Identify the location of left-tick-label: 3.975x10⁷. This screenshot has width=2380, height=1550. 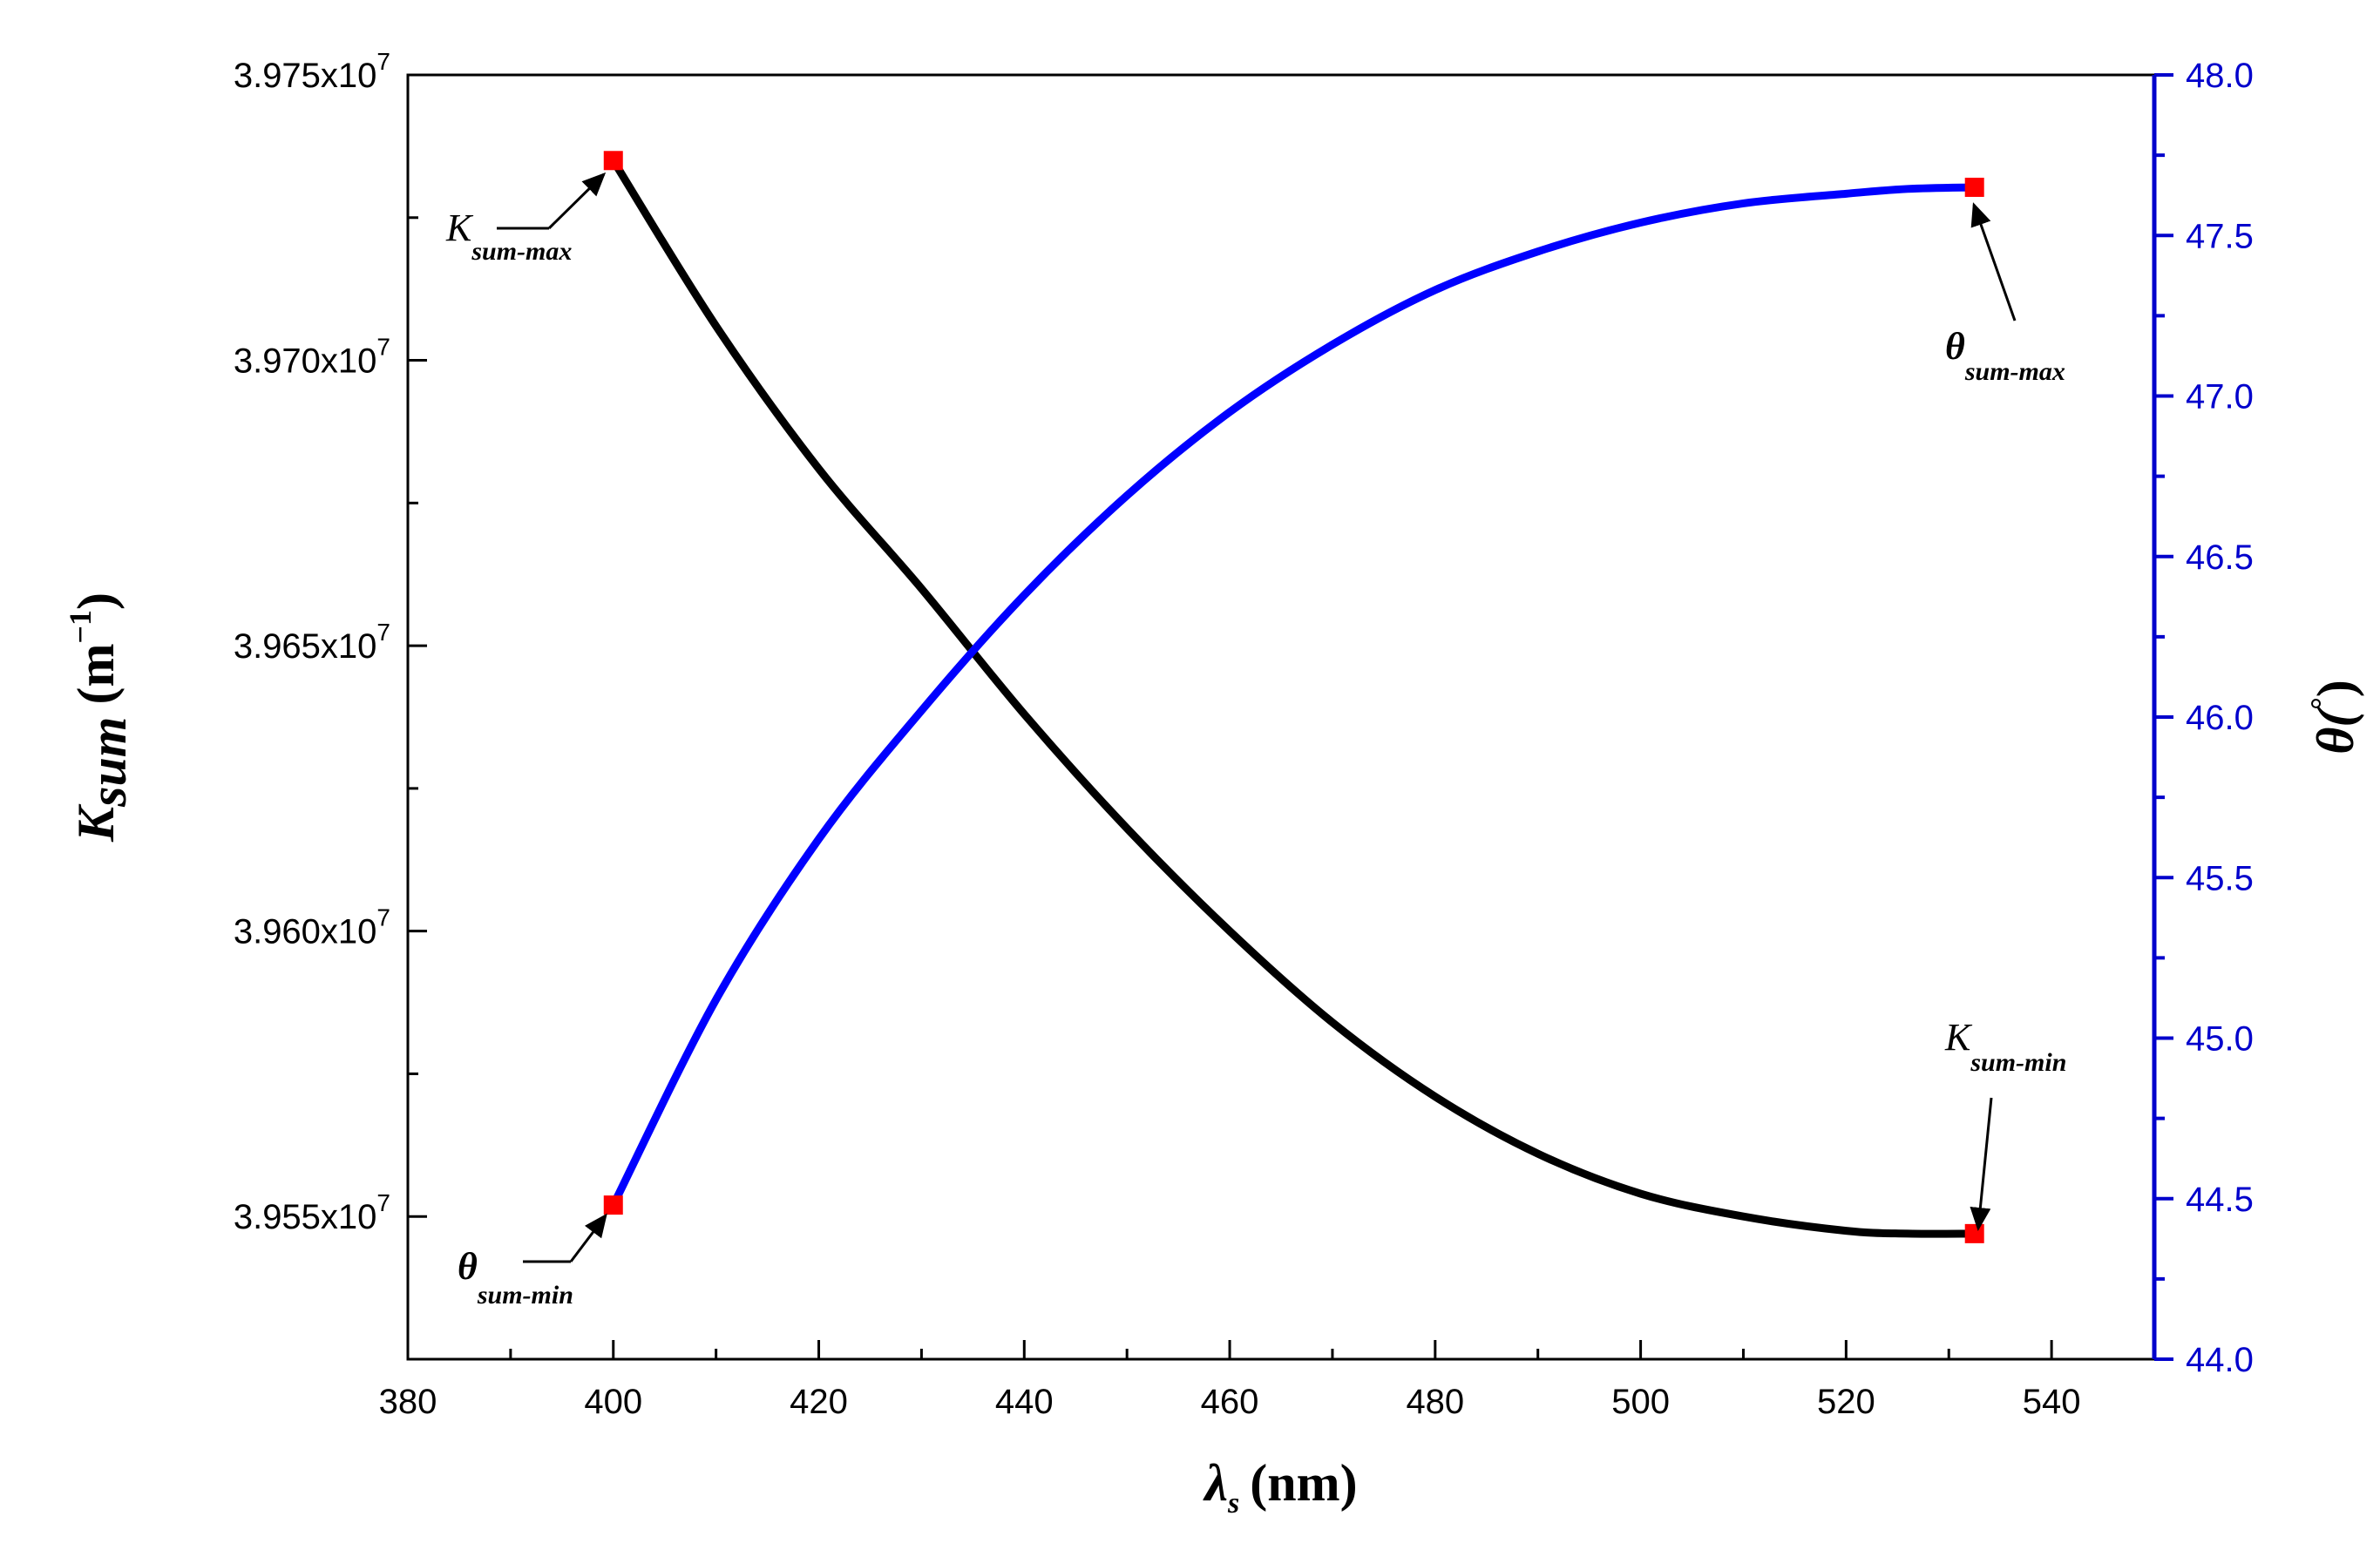
(312, 71).